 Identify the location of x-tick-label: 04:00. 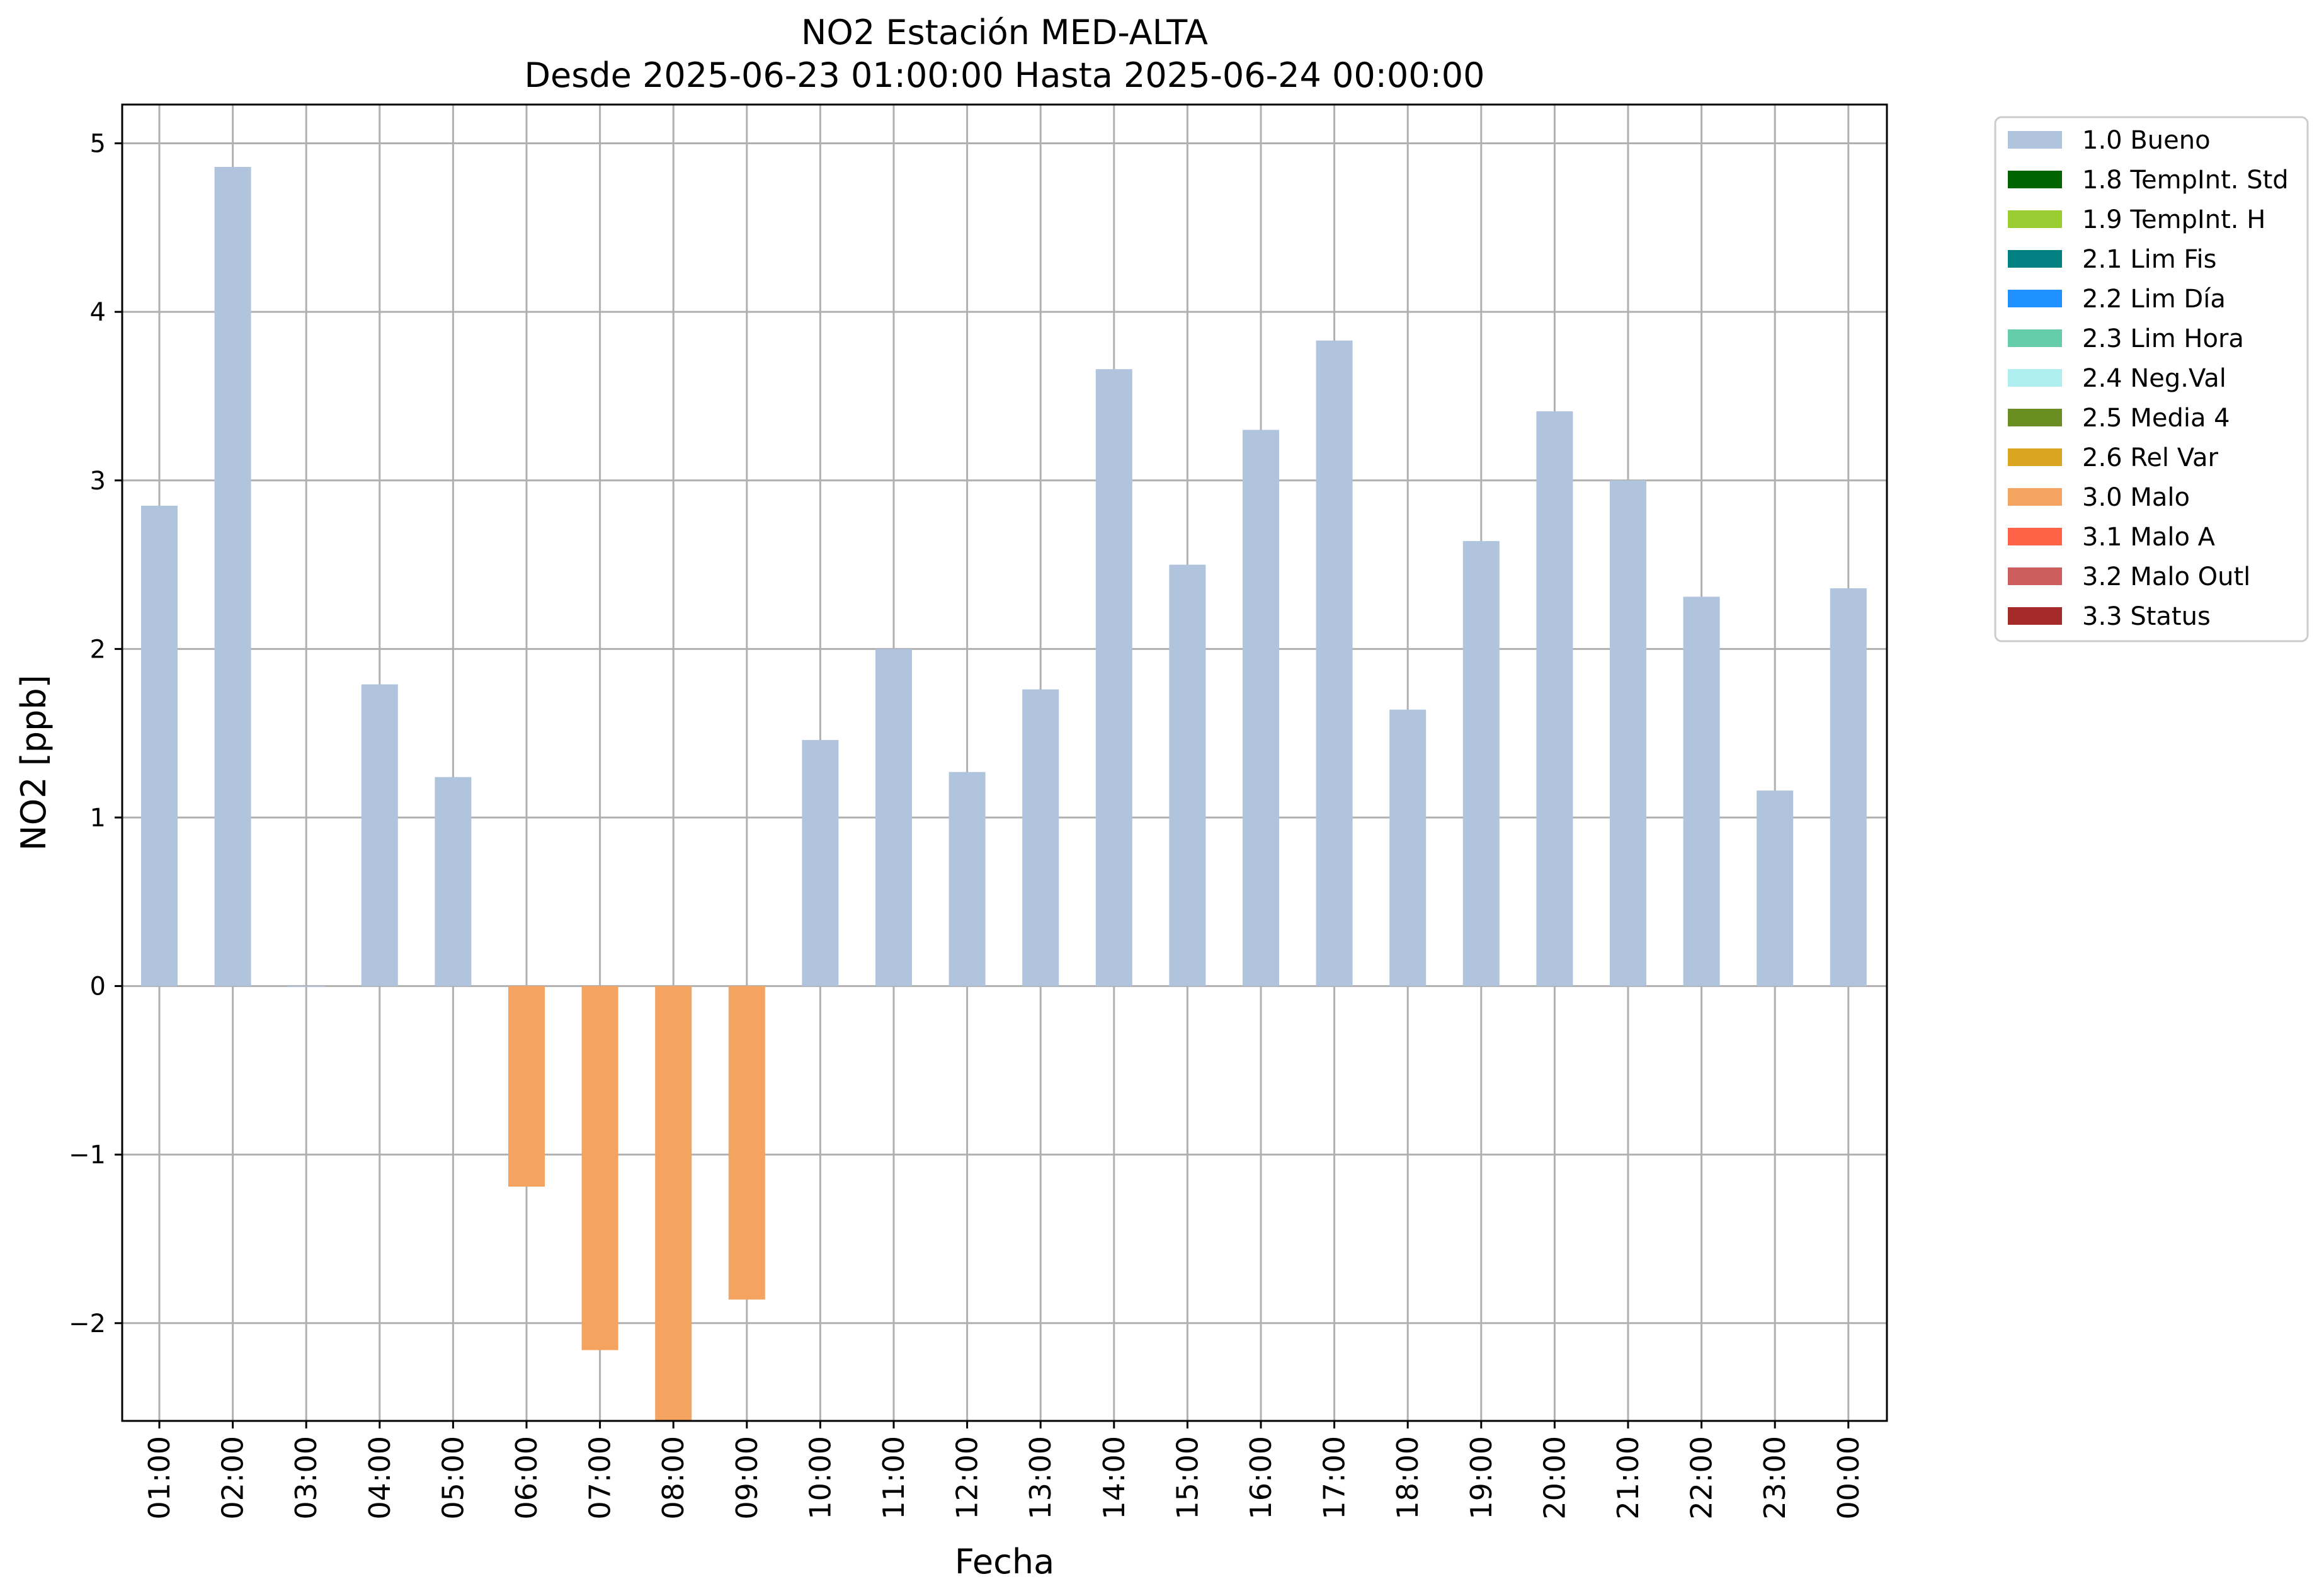
(380, 1478).